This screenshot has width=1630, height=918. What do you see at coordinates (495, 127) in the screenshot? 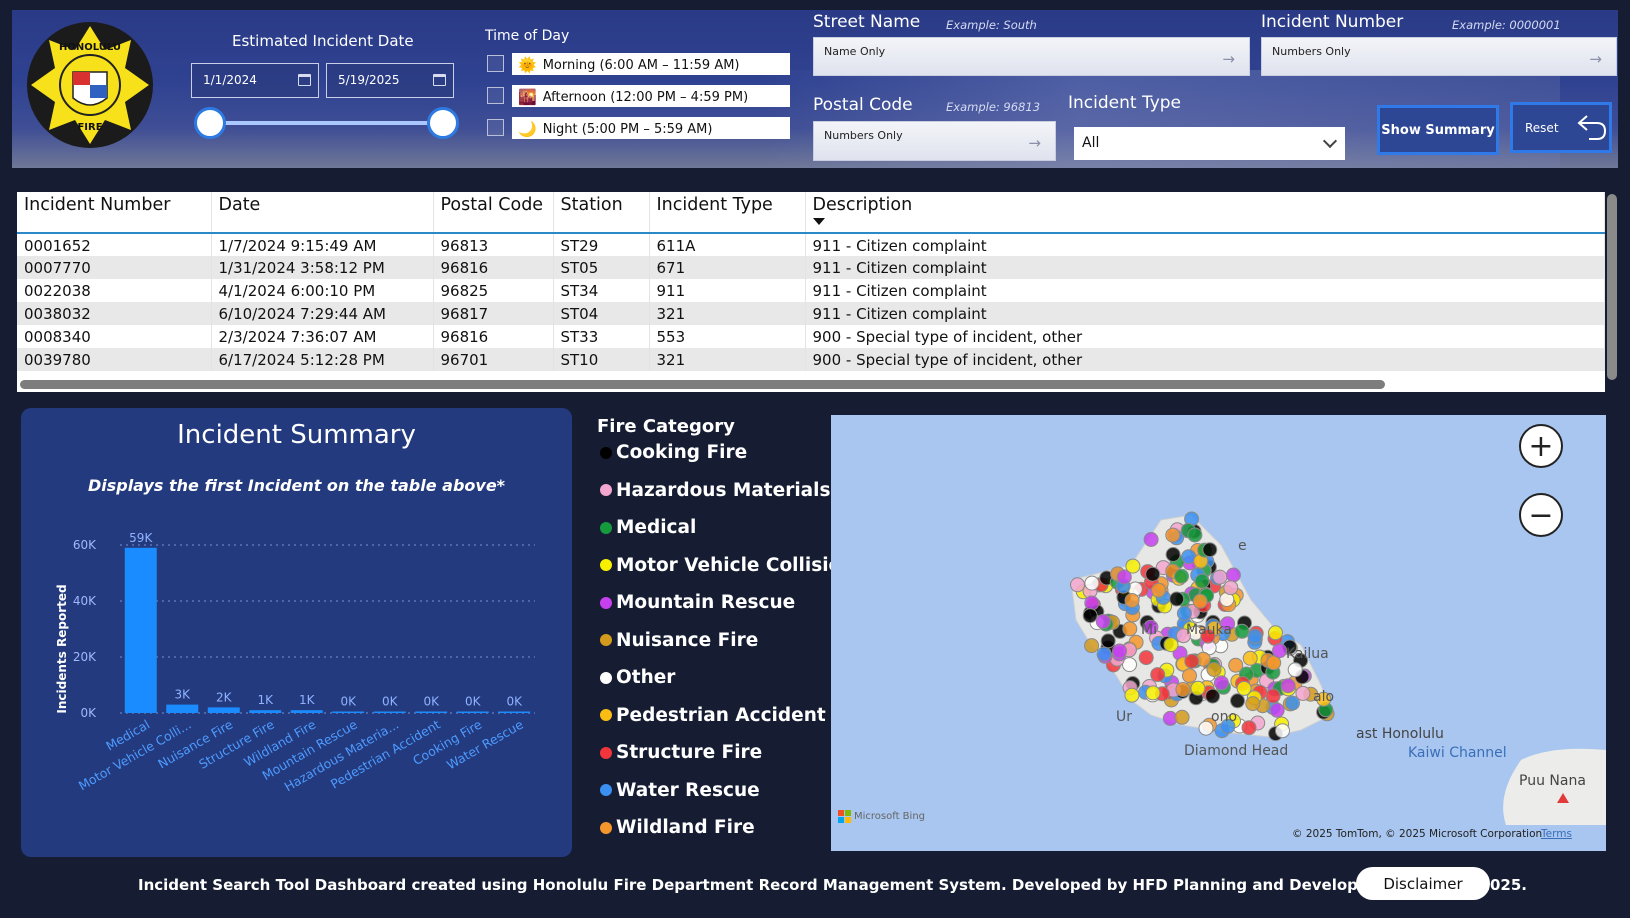
I see `night-checkbox` at bounding box center [495, 127].